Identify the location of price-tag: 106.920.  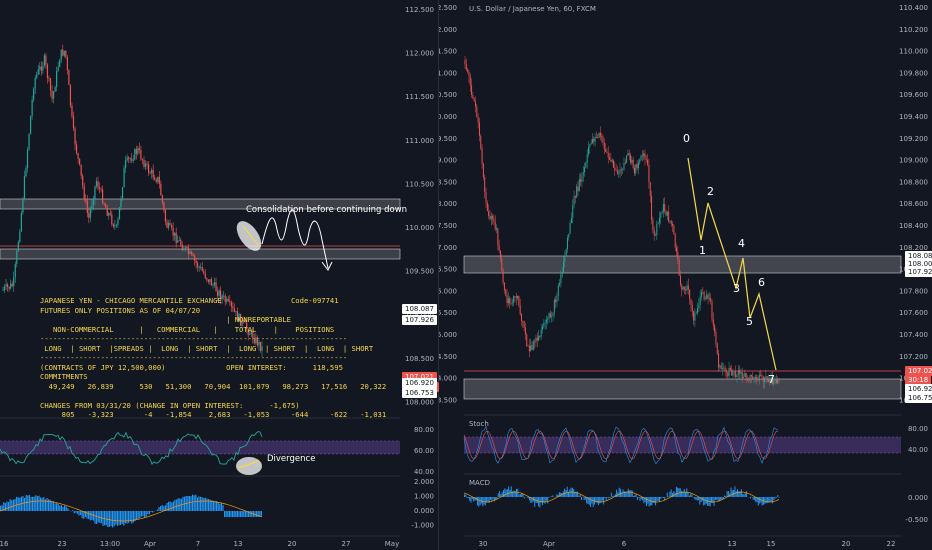
(419, 382).